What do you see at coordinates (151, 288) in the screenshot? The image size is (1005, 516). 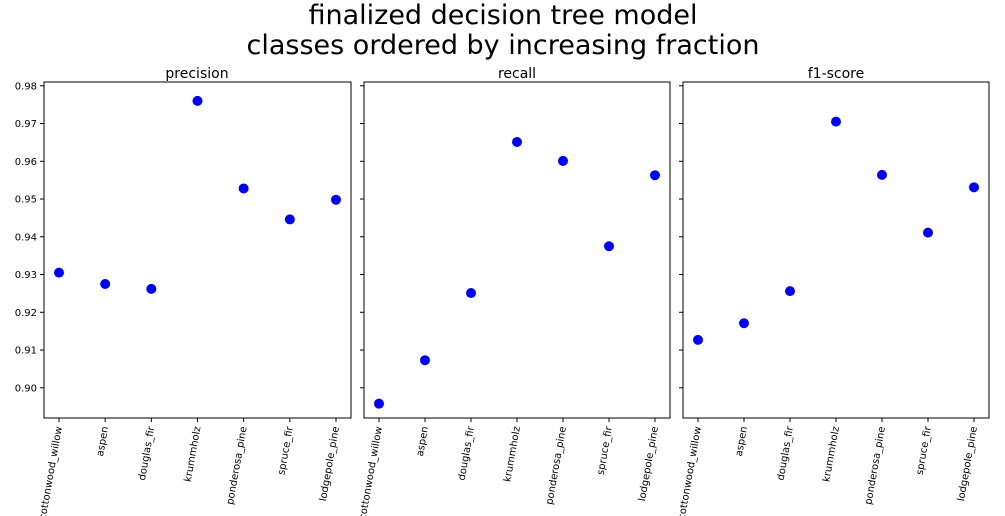 I see `precision-point-douglas-fir` at bounding box center [151, 288].